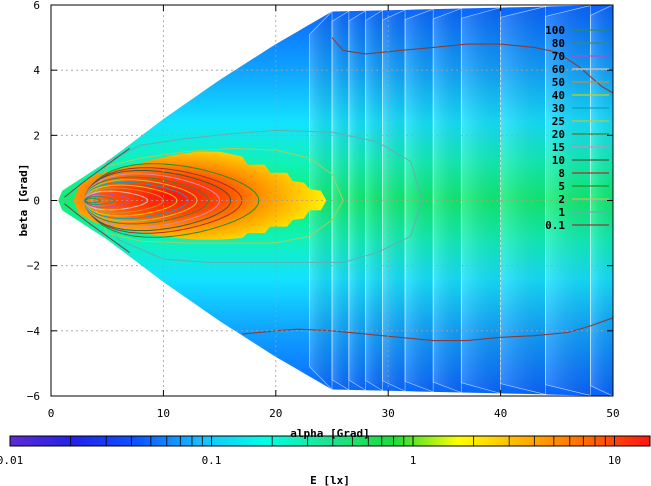 The width and height of the screenshot is (651, 486). Describe the element at coordinates (97, 228) in the screenshot. I see `contour-tip-top` at that location.